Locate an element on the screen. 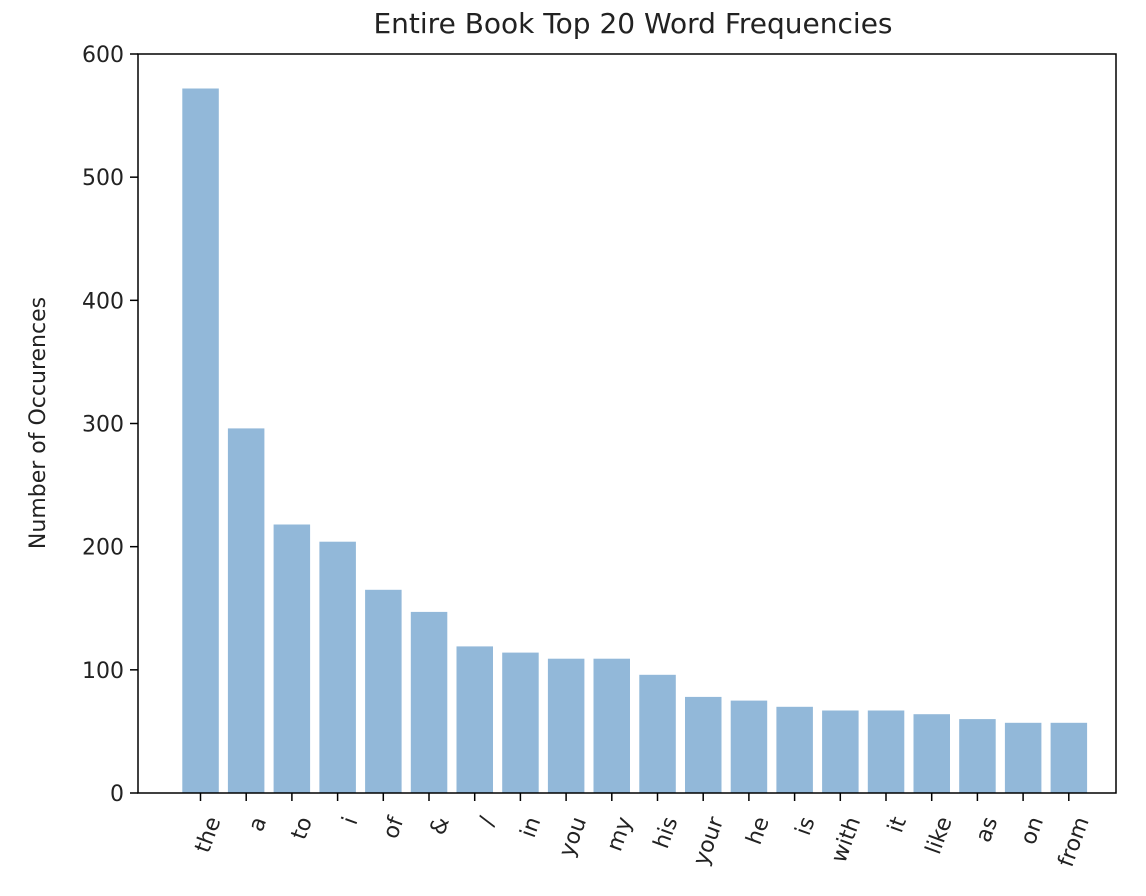  x-tick-label-8: you is located at coordinates (573, 837).